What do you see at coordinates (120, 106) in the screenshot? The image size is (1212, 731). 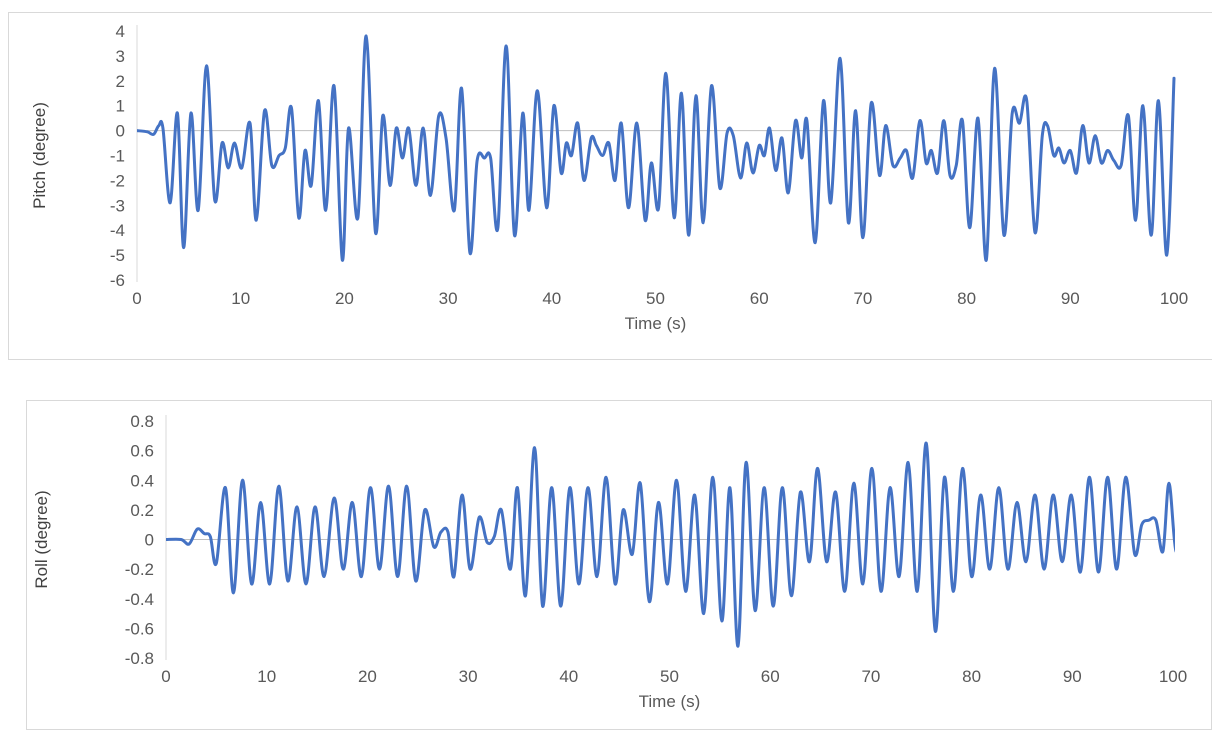 I see `pitch-y-tick-label: 1` at bounding box center [120, 106].